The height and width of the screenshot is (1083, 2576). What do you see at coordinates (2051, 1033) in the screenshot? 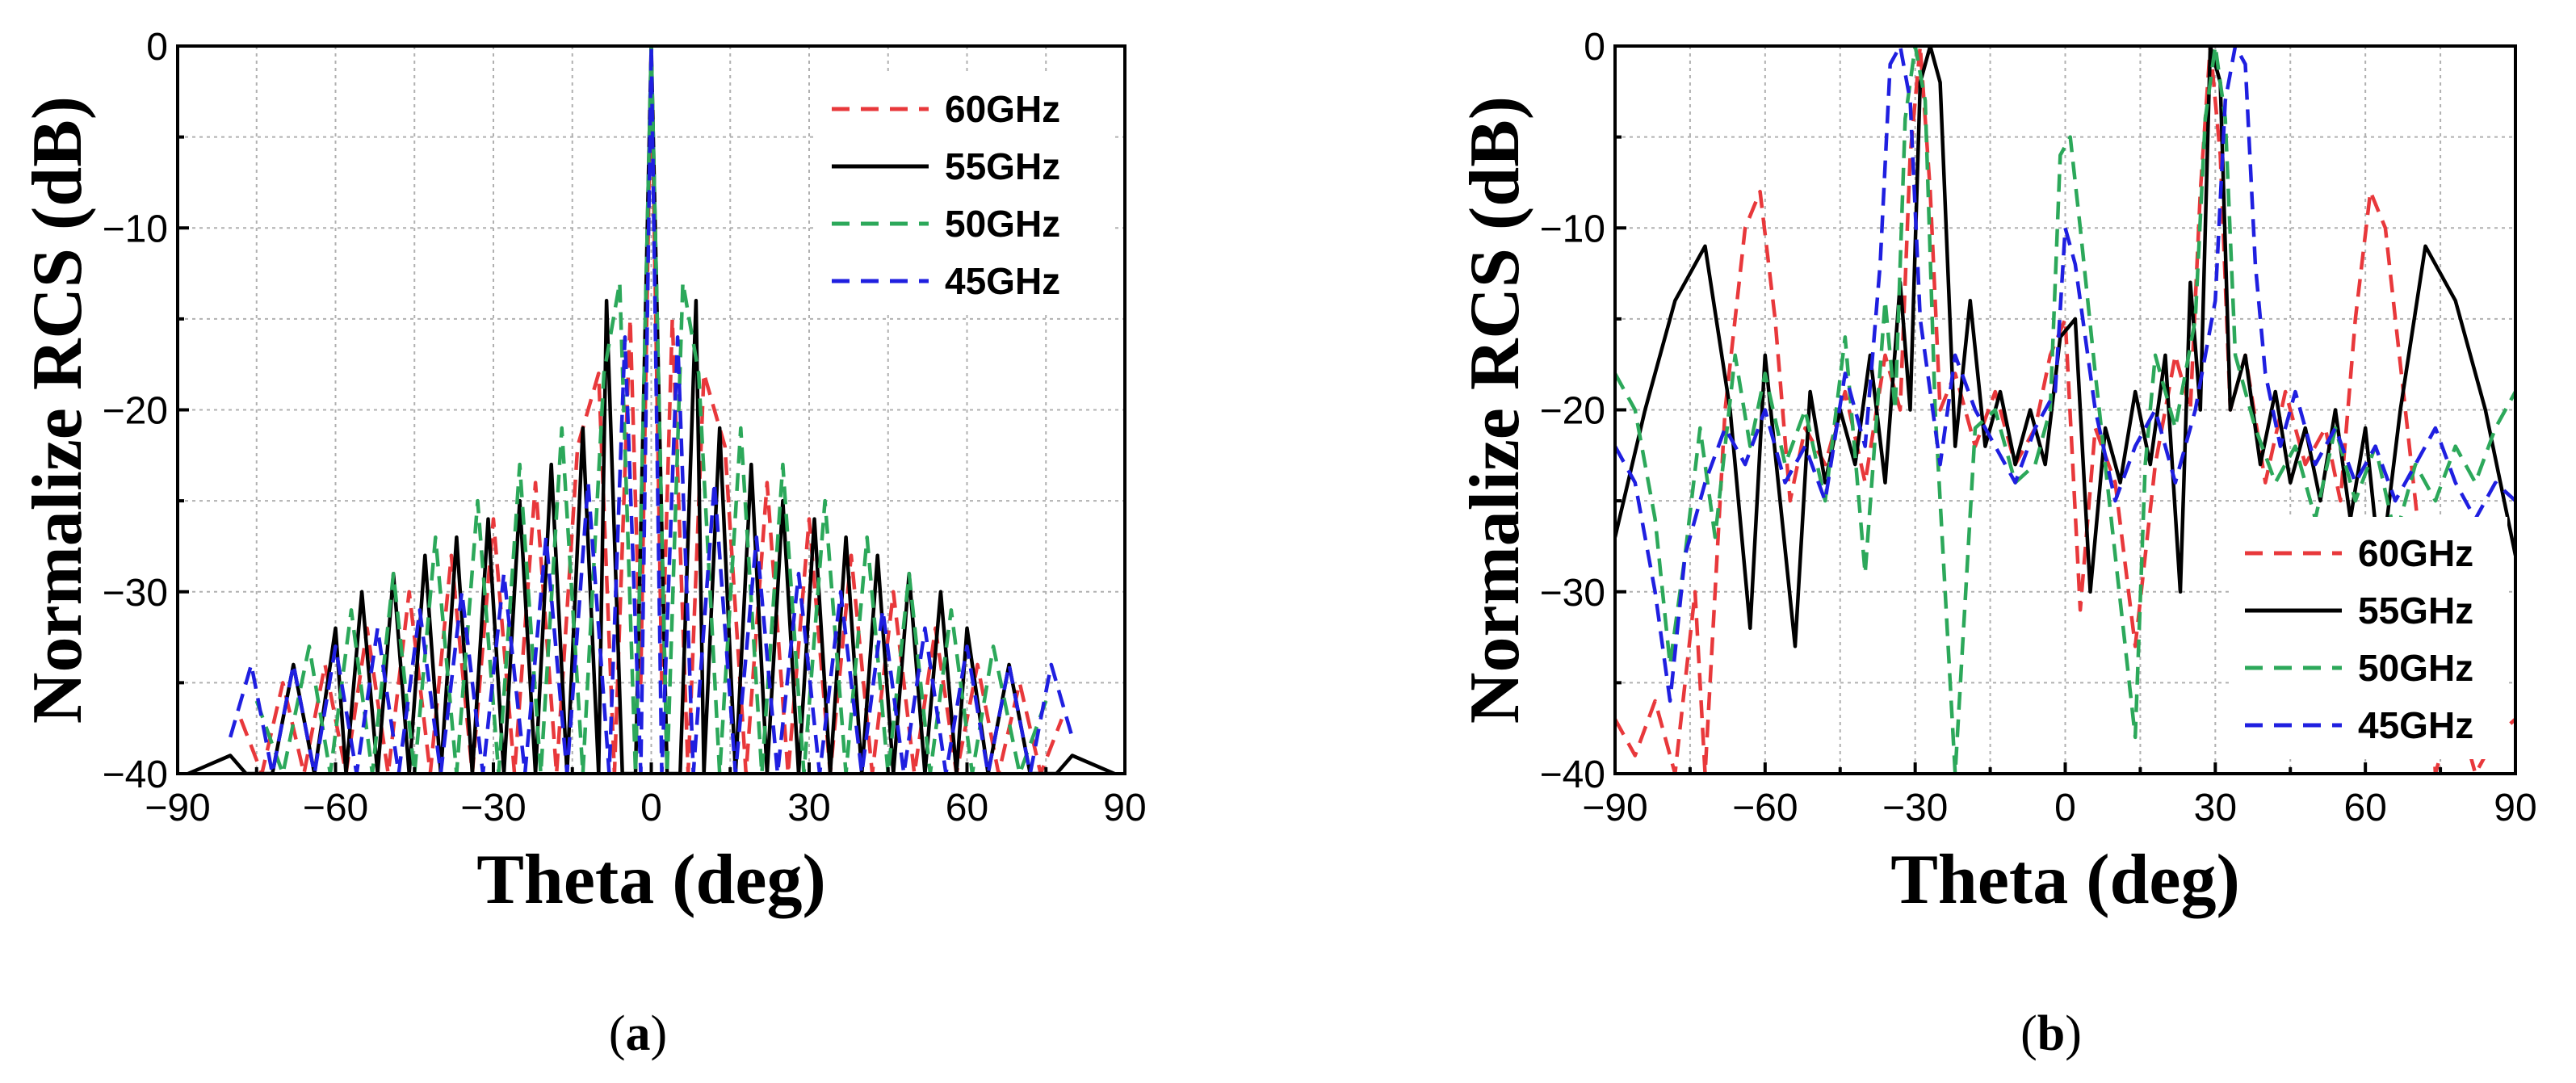
I see `caption-b: (b)` at bounding box center [2051, 1033].